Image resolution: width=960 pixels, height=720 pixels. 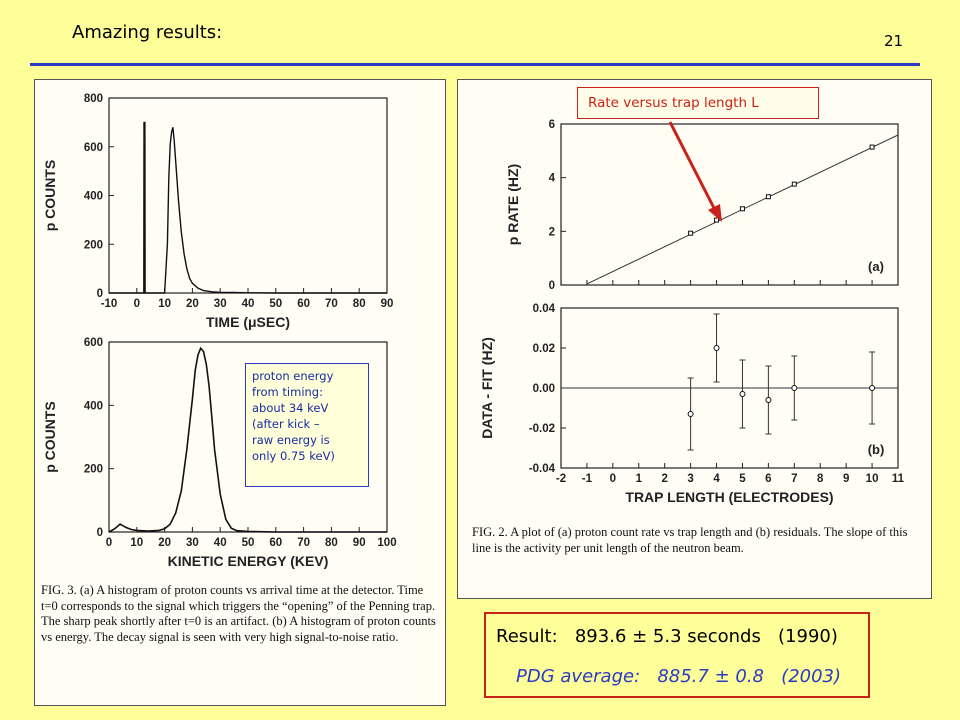 I want to click on x-tick-label: 100, so click(x=386, y=543).